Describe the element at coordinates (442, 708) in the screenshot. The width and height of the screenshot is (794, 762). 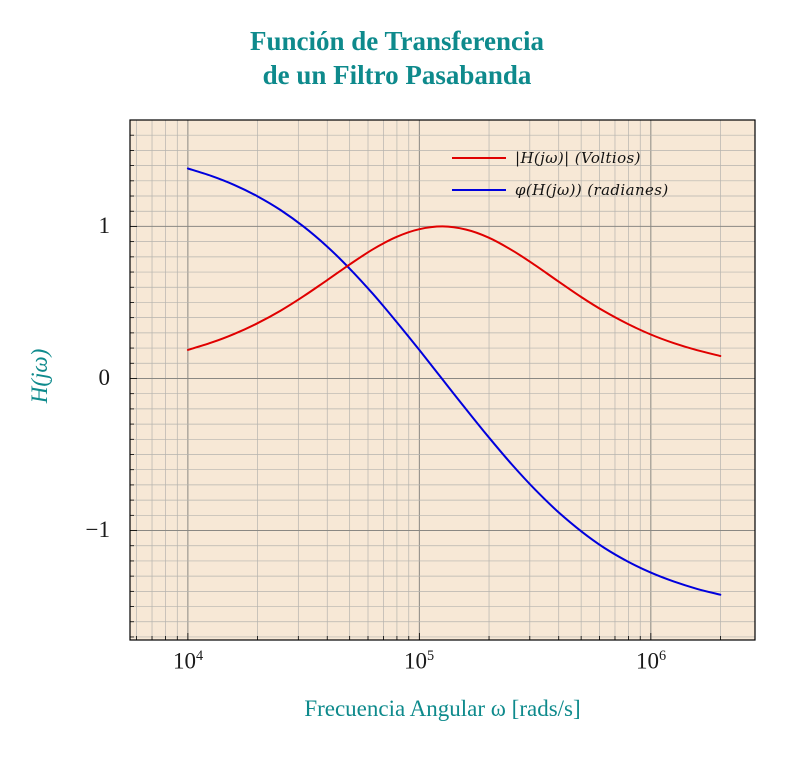
I see `x-axis-label: Frecuencia Angular ω [rads/s]` at that location.